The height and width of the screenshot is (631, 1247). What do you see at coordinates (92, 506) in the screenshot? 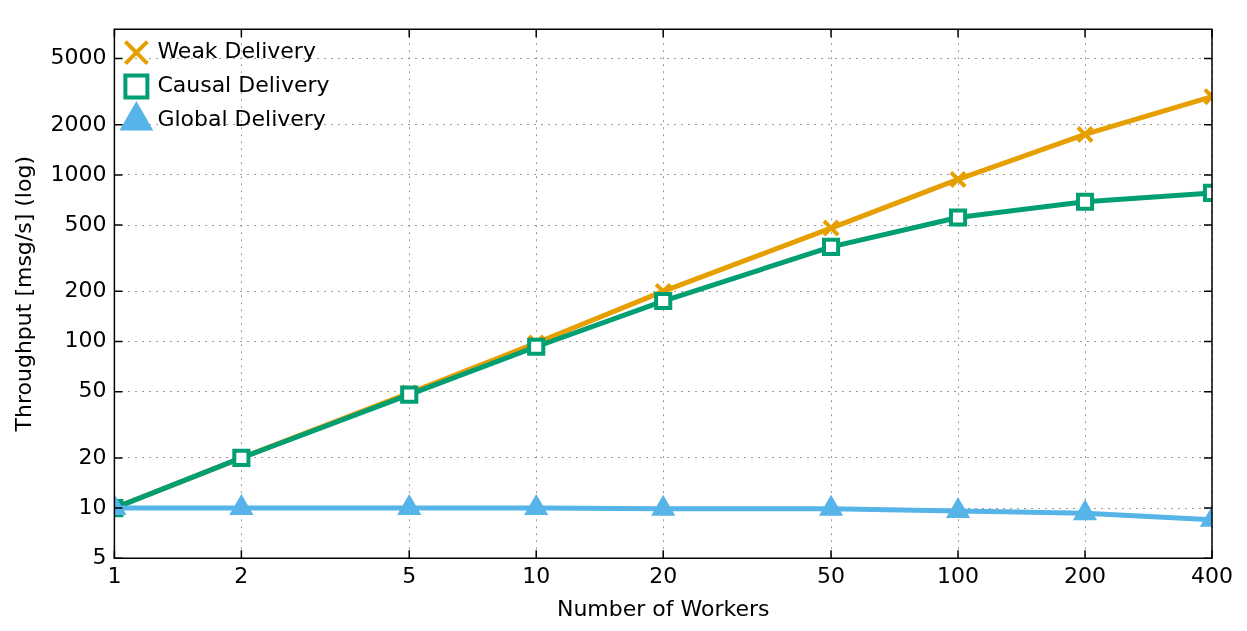
I see `y-tick-label: 10` at bounding box center [92, 506].